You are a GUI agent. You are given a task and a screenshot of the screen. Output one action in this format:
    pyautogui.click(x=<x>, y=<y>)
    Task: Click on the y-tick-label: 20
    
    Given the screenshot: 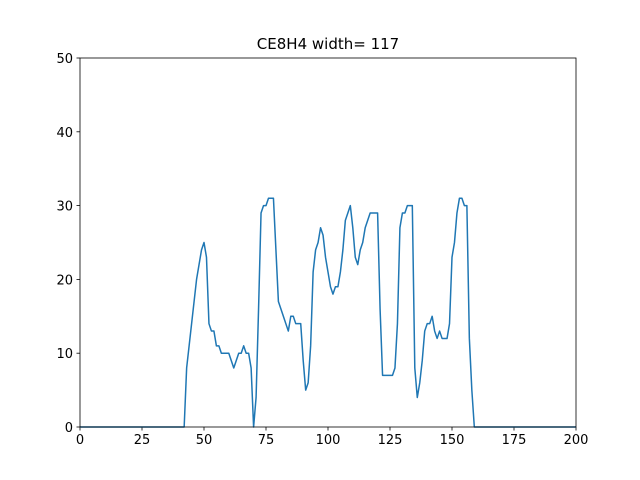 What is the action you would take?
    pyautogui.click(x=64, y=280)
    